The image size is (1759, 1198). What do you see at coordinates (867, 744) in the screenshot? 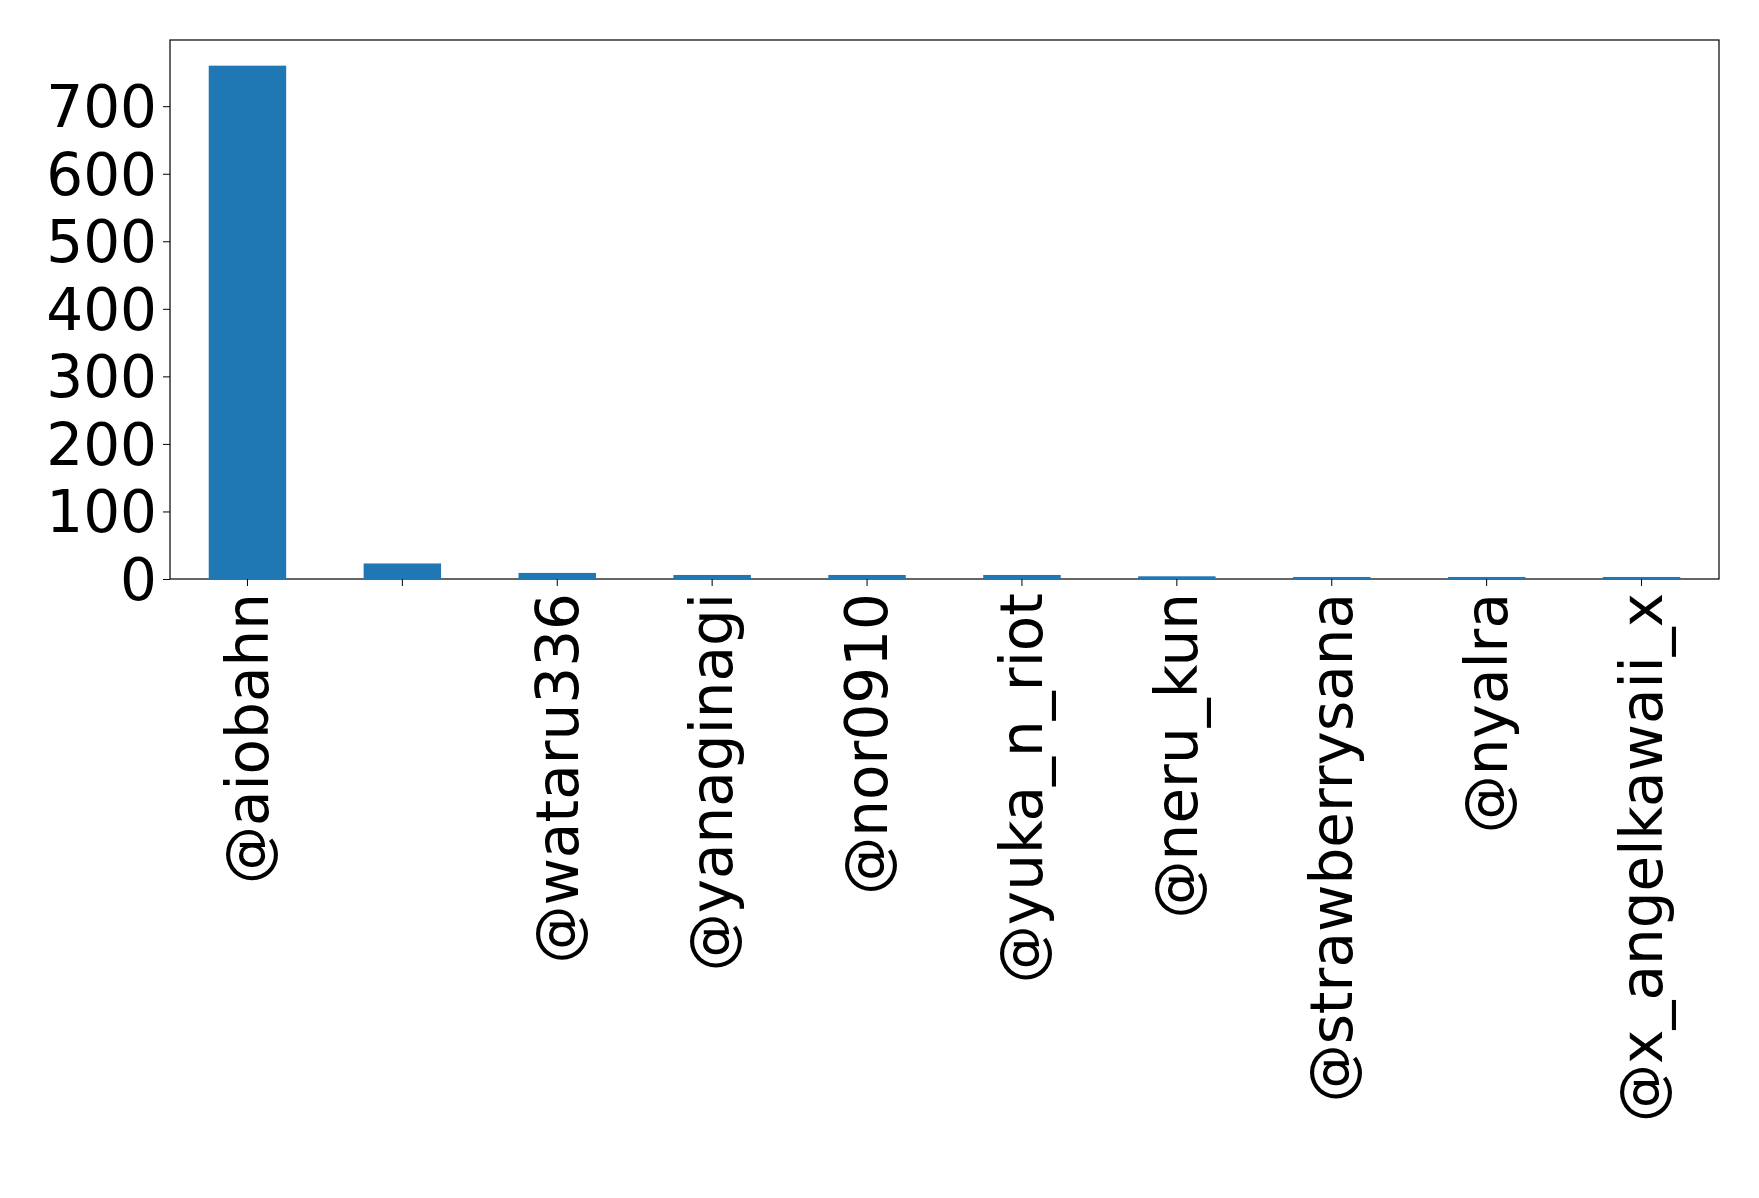
I see `x-tick-label: @nor0910` at bounding box center [867, 744].